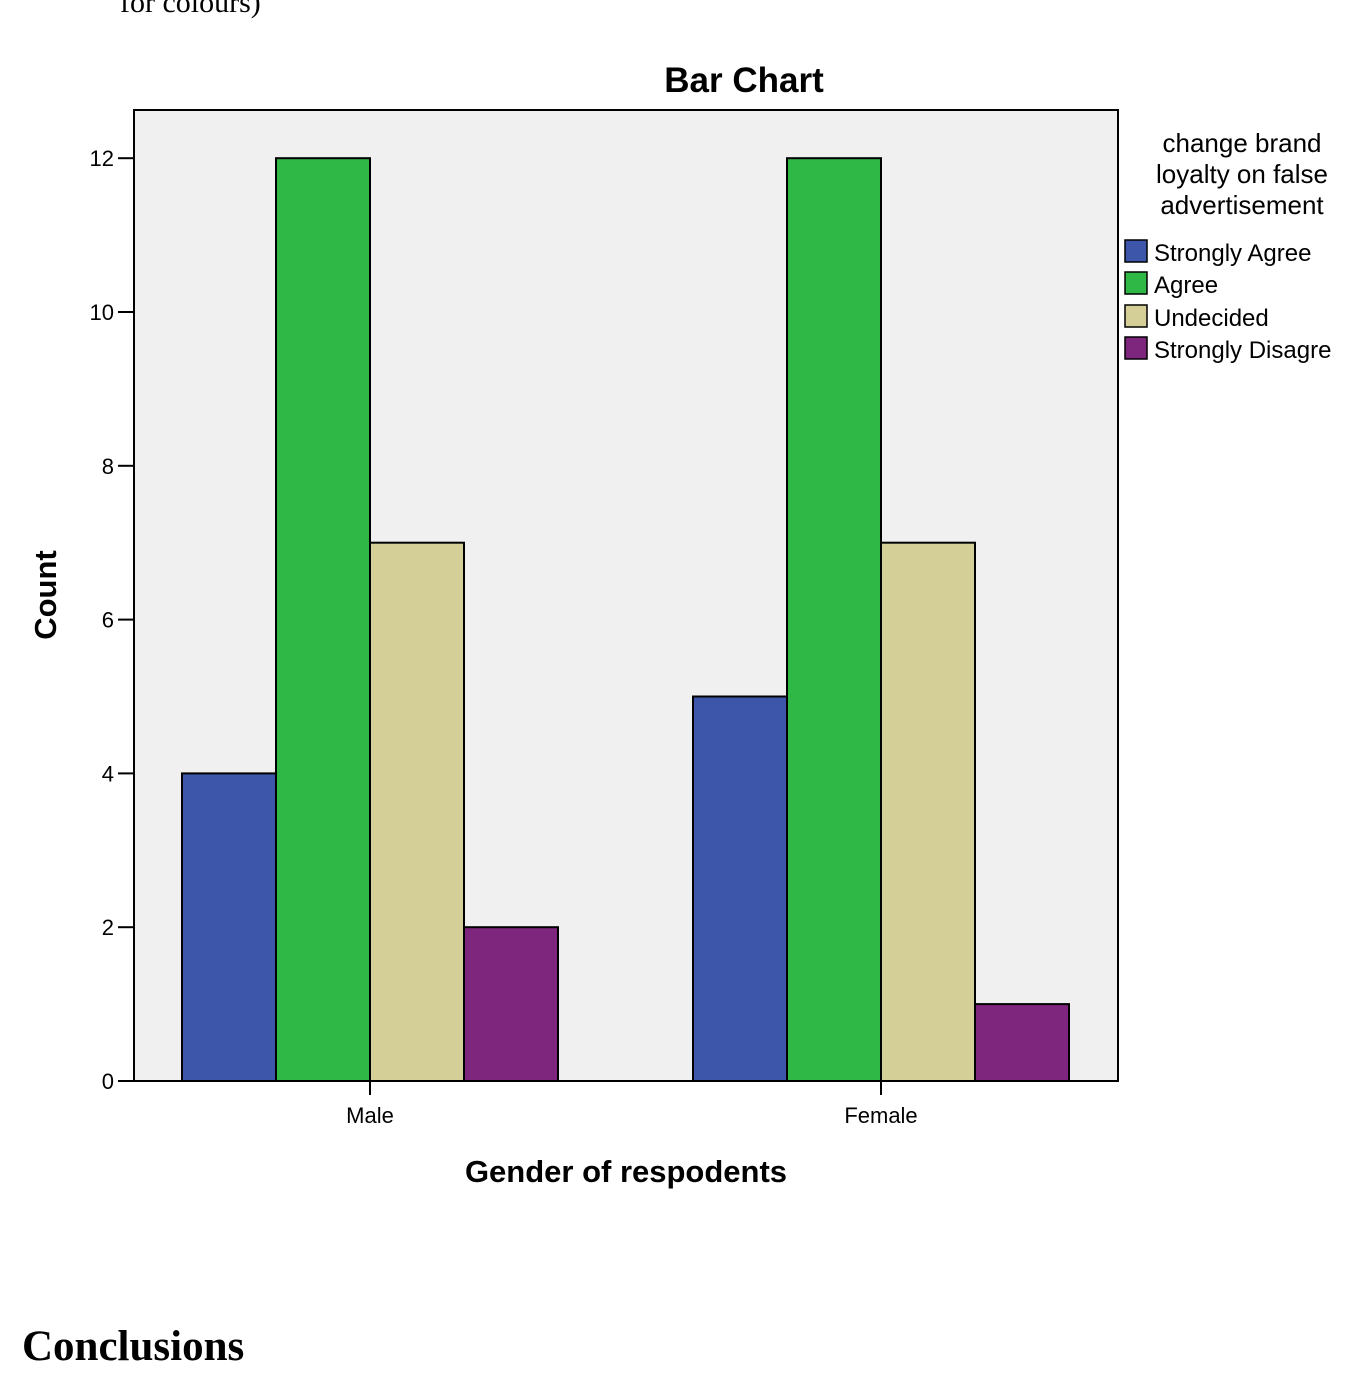 This screenshot has width=1347, height=1400. What do you see at coordinates (1242, 205) in the screenshot?
I see `legend-title-line: advertisement` at bounding box center [1242, 205].